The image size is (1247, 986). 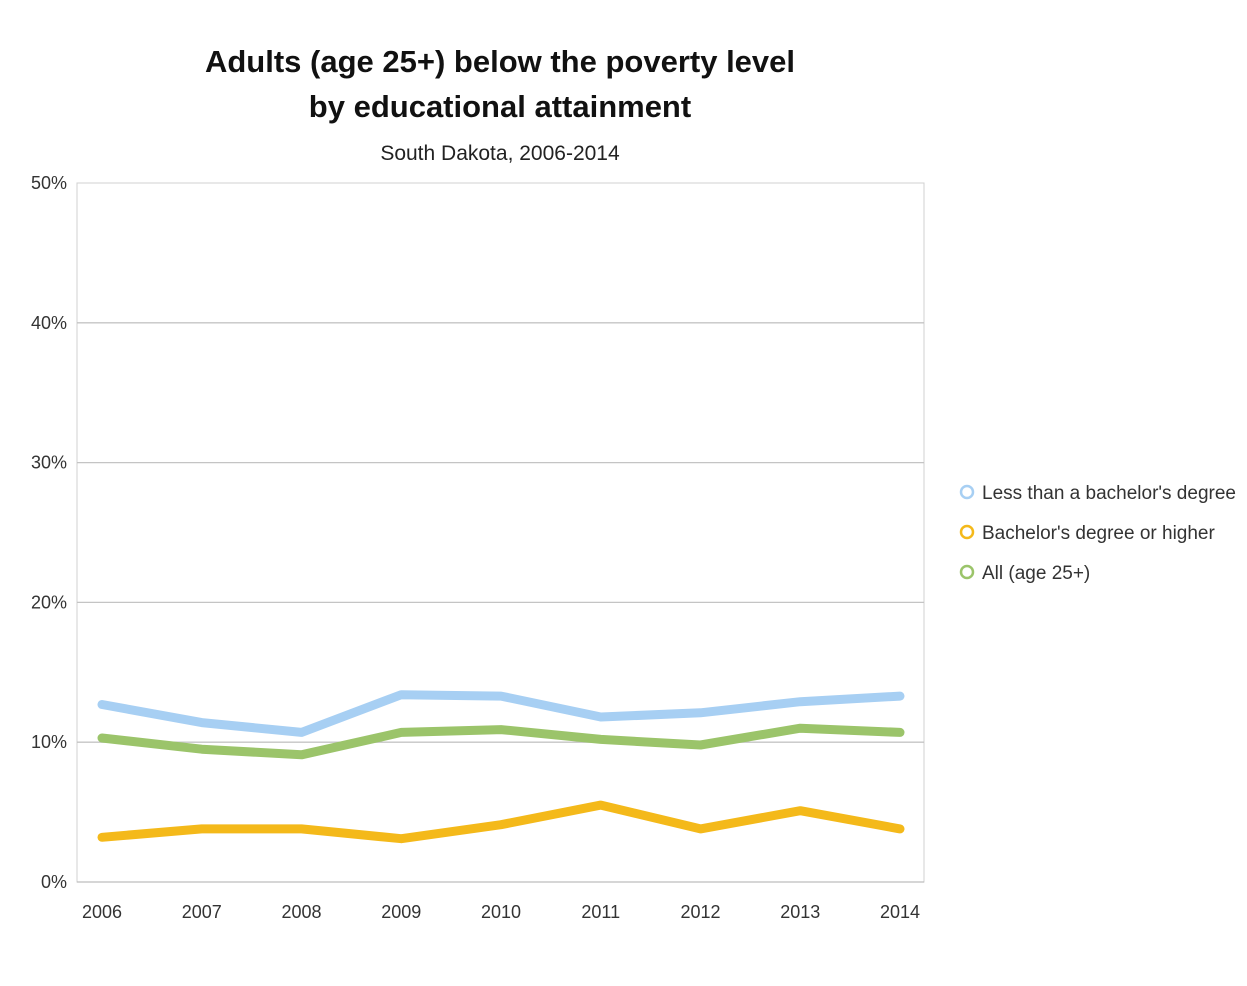 I want to click on y-tick-label: 40%, so click(x=49, y=323).